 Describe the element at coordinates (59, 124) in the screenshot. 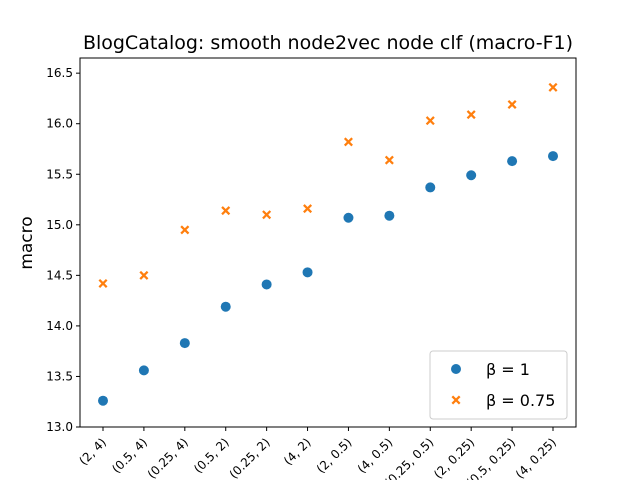

I see `y-tick-label: 16.0` at that location.